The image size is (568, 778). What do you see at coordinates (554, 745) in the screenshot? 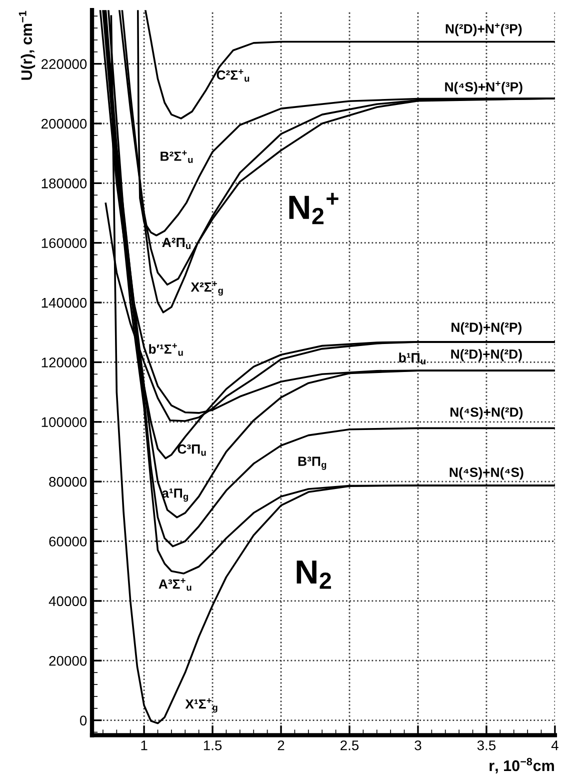
I see `x-tick-label: 4` at bounding box center [554, 745].